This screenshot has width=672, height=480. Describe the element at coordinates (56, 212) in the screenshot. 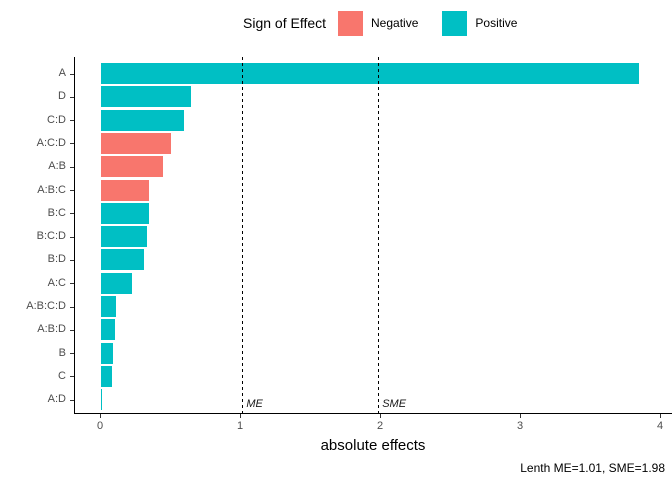

I see `y-axis-label: B:C` at that location.